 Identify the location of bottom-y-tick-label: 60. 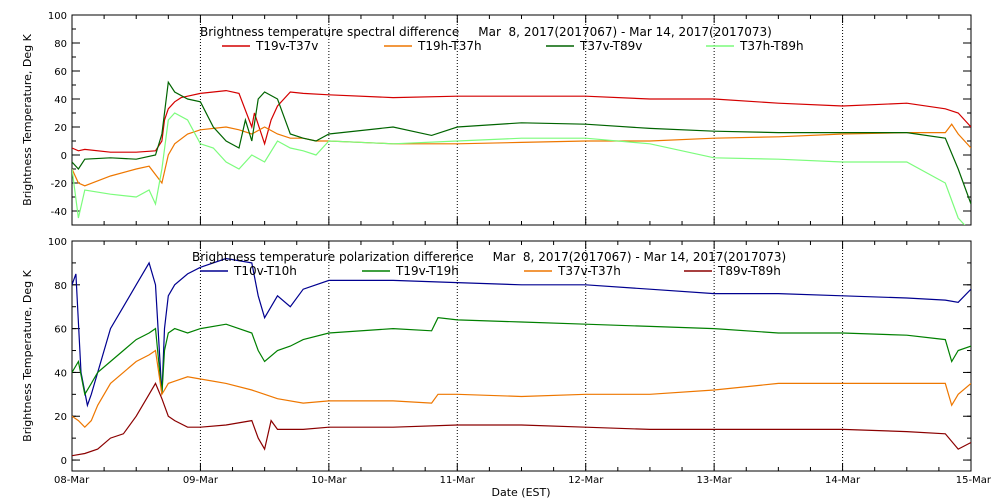
(60, 330).